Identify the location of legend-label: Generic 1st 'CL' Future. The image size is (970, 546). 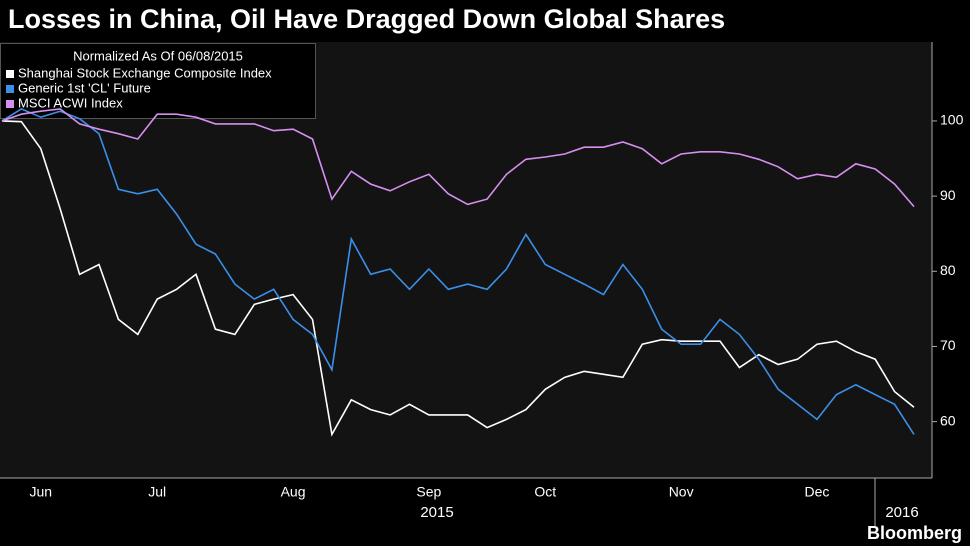
(84, 87).